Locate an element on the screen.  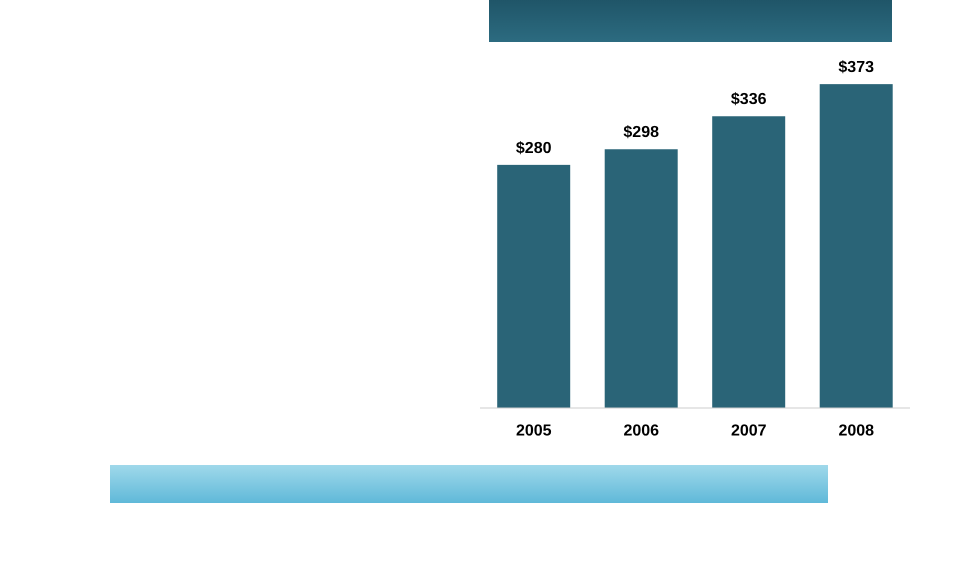
x-tick-label: 2007 is located at coordinates (748, 431).